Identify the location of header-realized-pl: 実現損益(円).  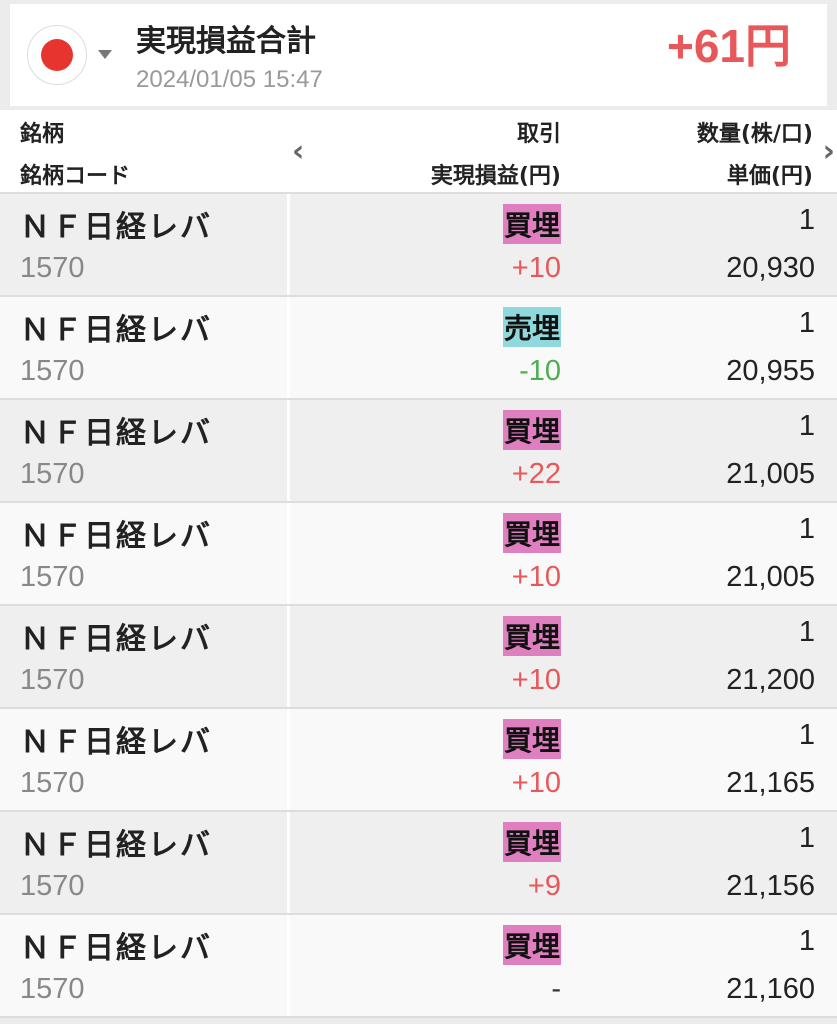
(495, 176).